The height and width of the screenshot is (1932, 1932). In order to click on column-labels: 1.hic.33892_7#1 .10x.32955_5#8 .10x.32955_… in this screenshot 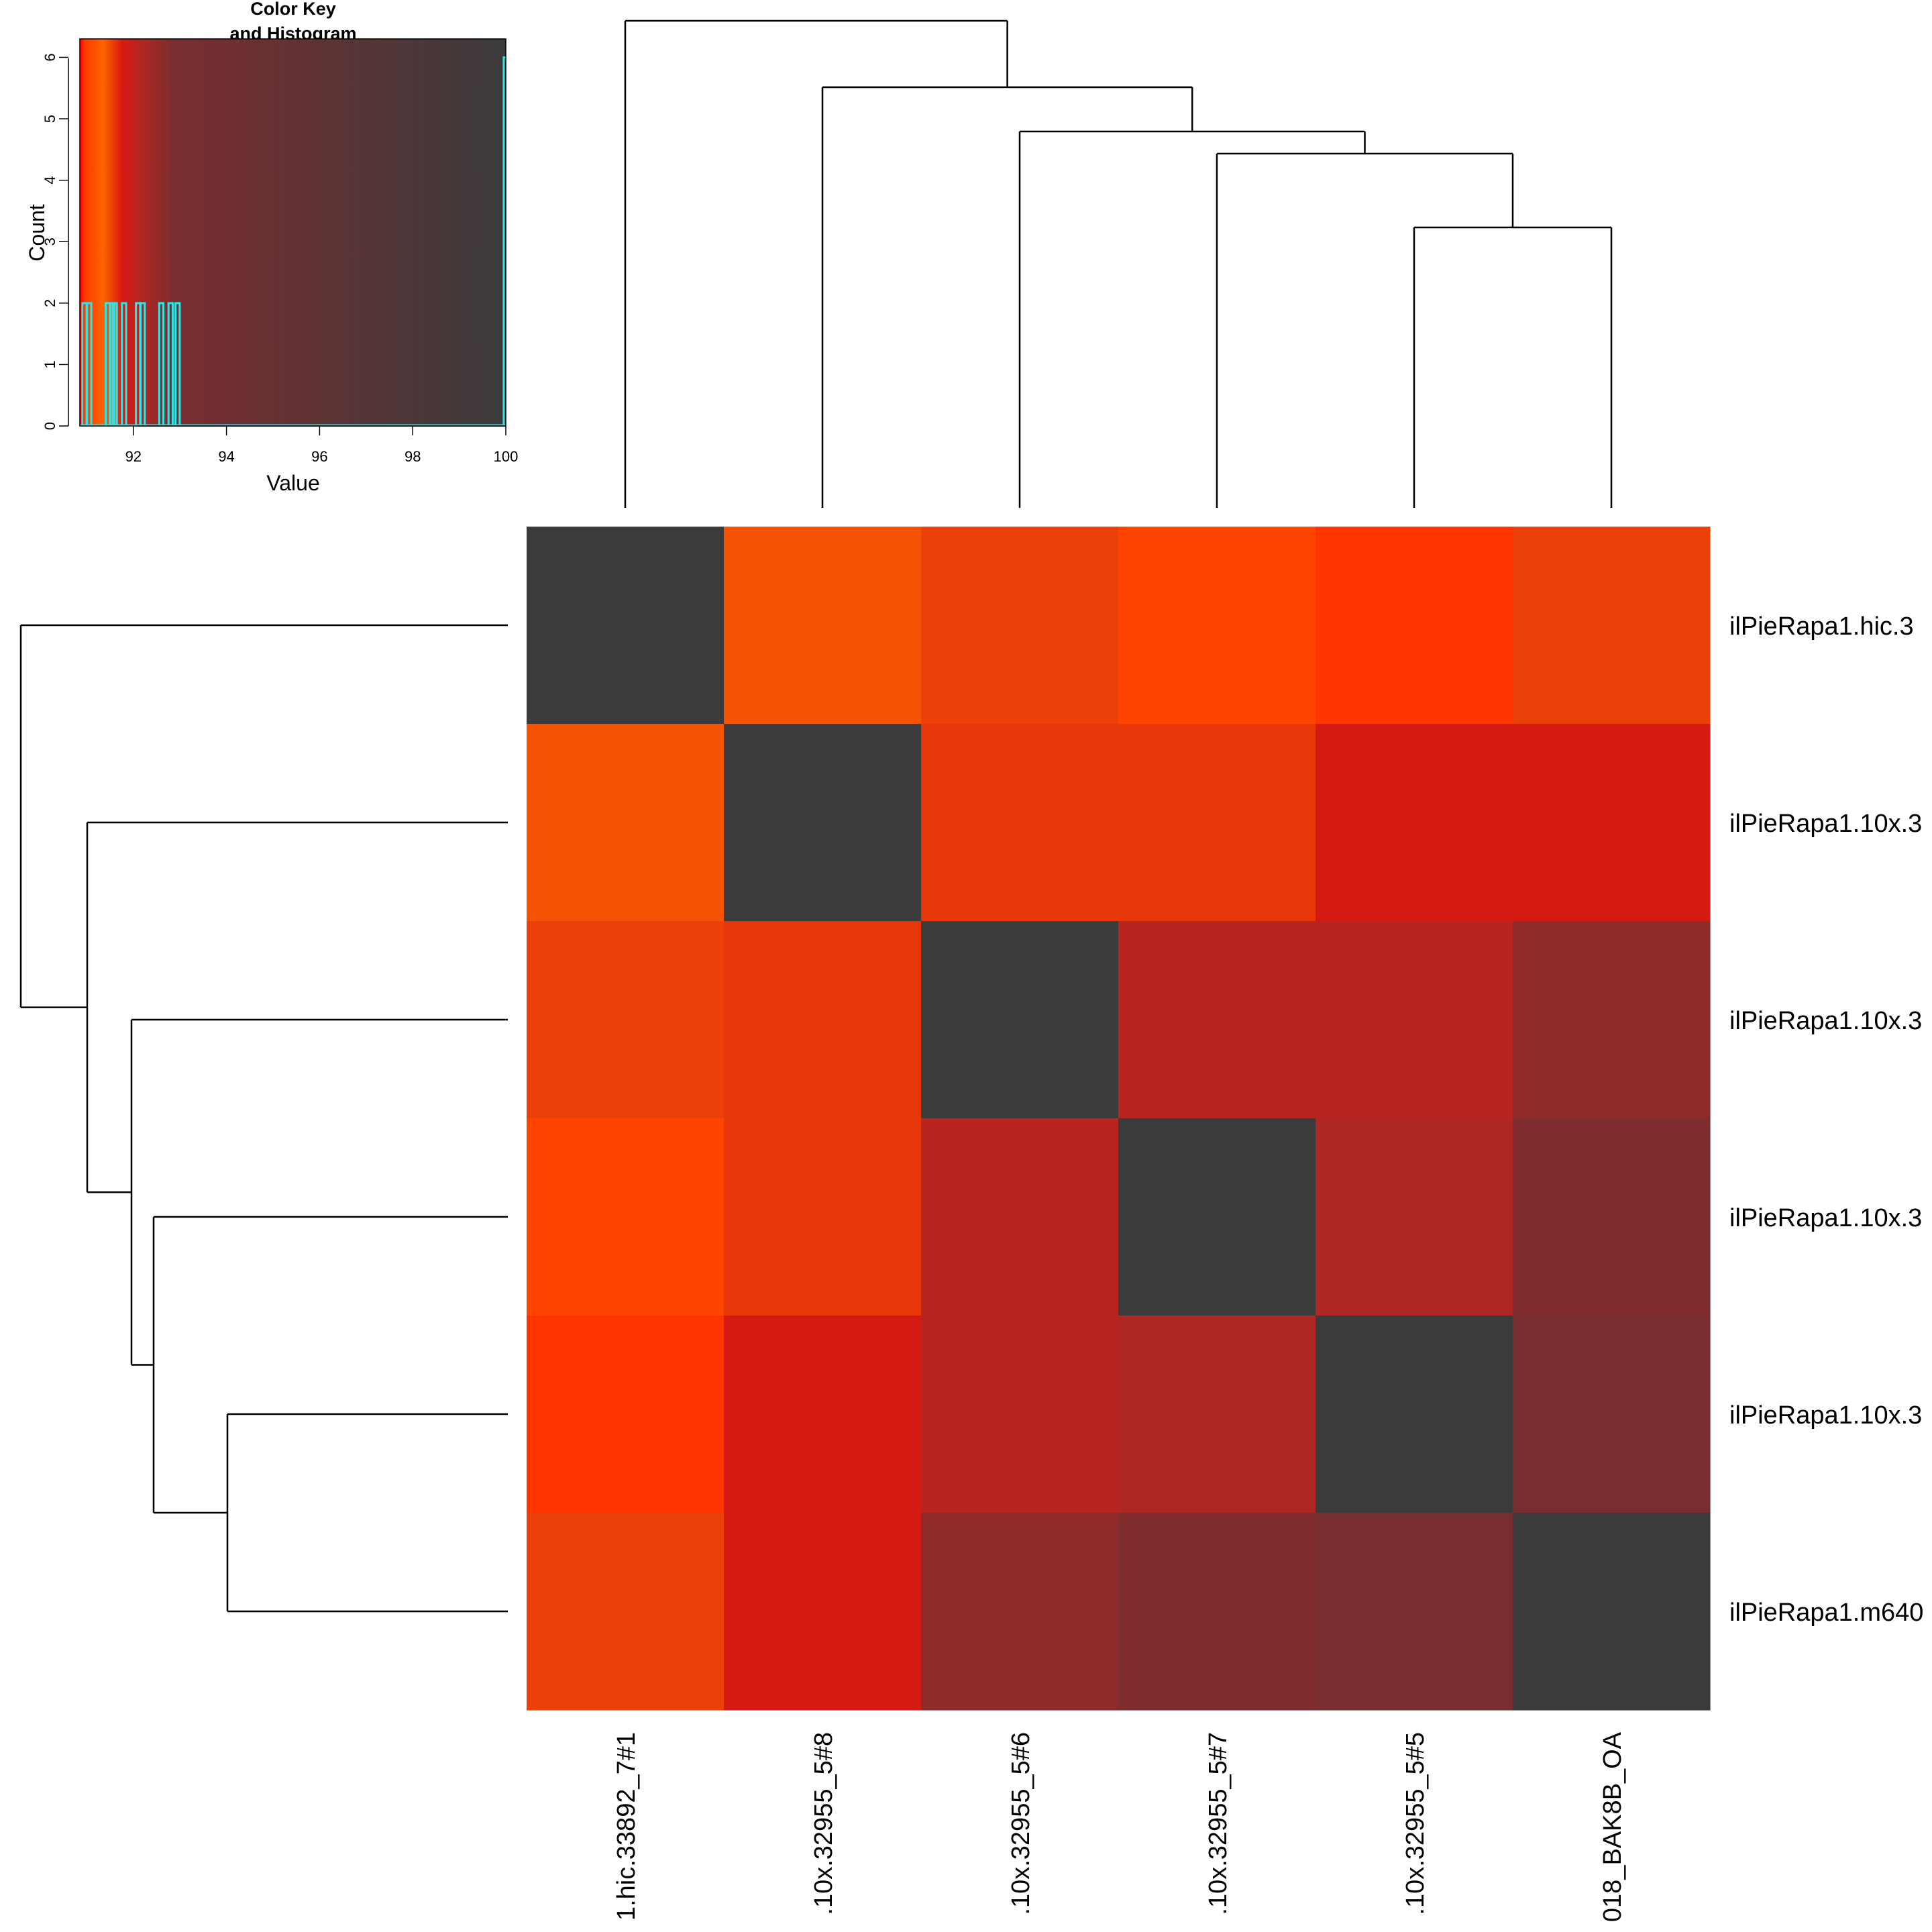, I will do `click(1119, 1826)`.